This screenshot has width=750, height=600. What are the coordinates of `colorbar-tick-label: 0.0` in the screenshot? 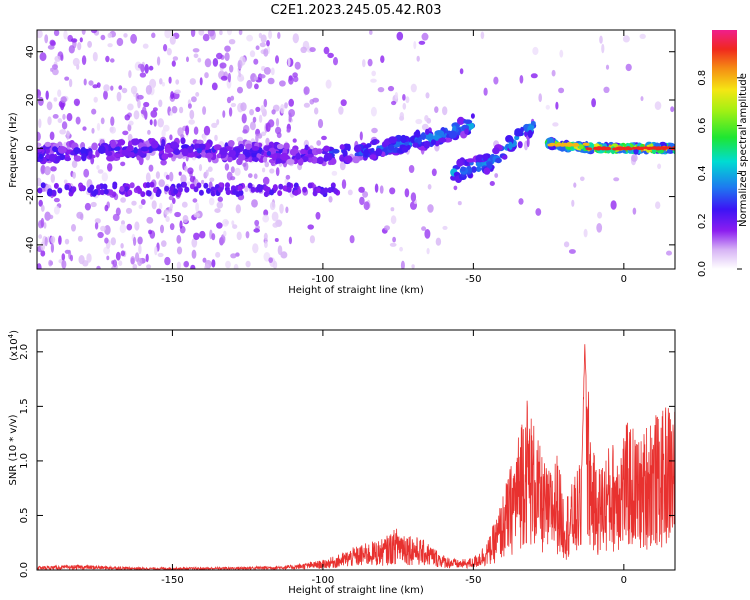 It's located at (702, 269).